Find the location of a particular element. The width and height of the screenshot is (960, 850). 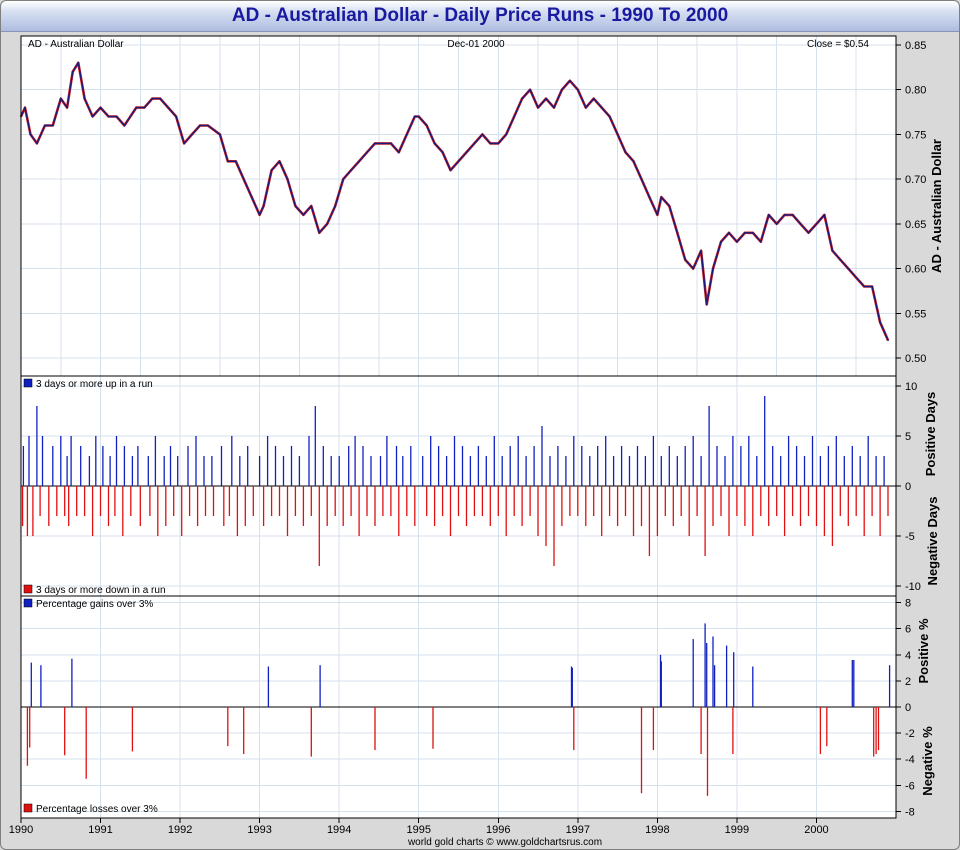

y-tick-label: -10 is located at coordinates (913, 587).